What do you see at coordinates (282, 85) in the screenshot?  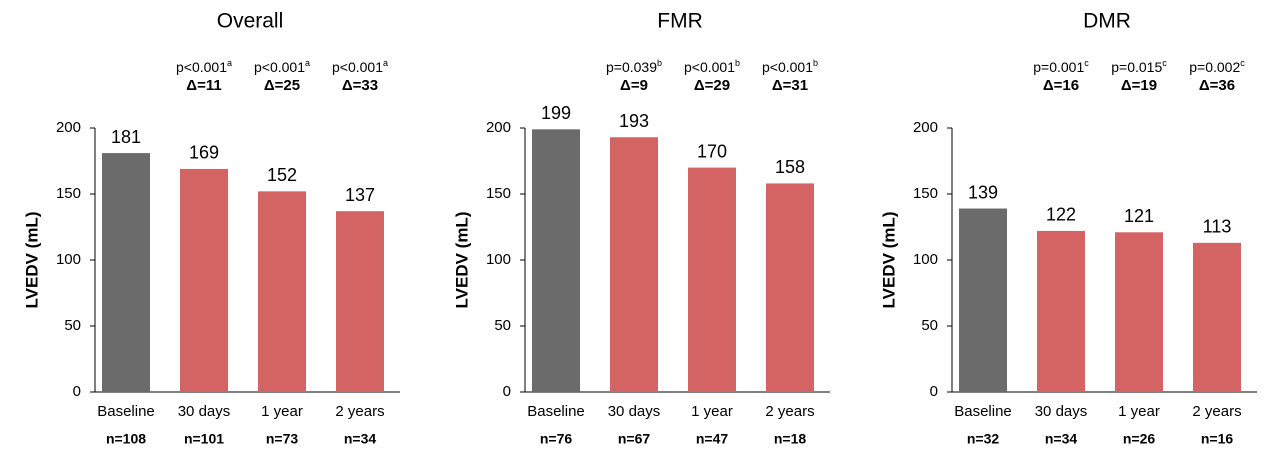 I see `delta: Δ=25` at bounding box center [282, 85].